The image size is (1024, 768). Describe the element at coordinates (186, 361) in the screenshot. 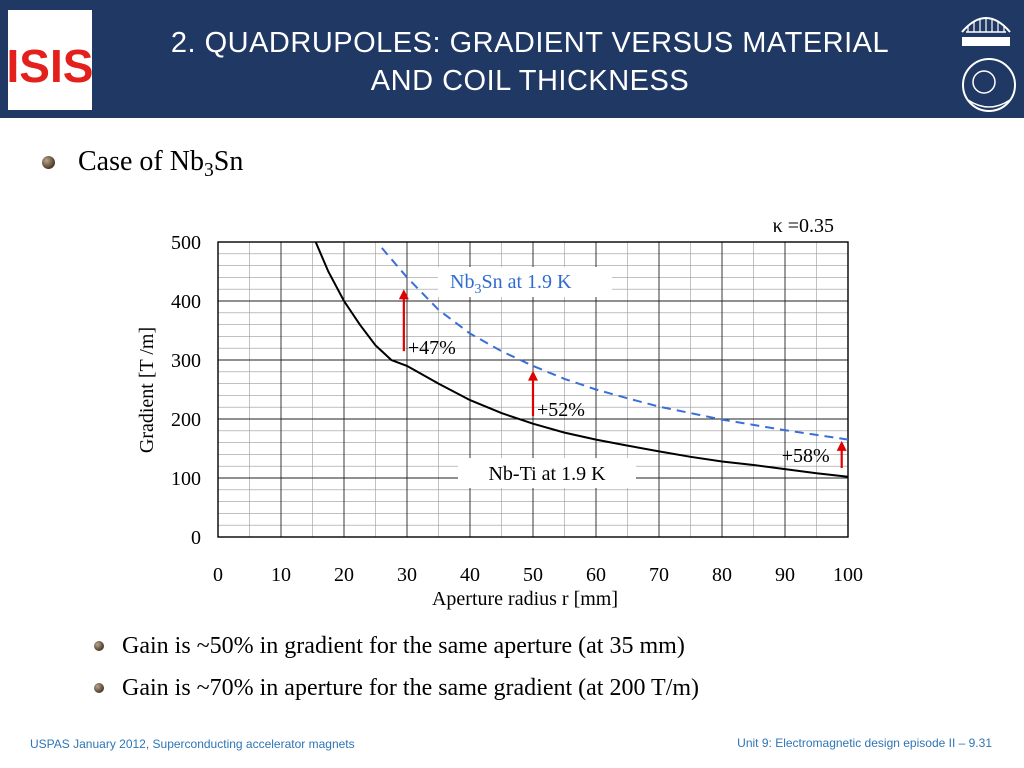

I see `y-tick-label: 300` at that location.